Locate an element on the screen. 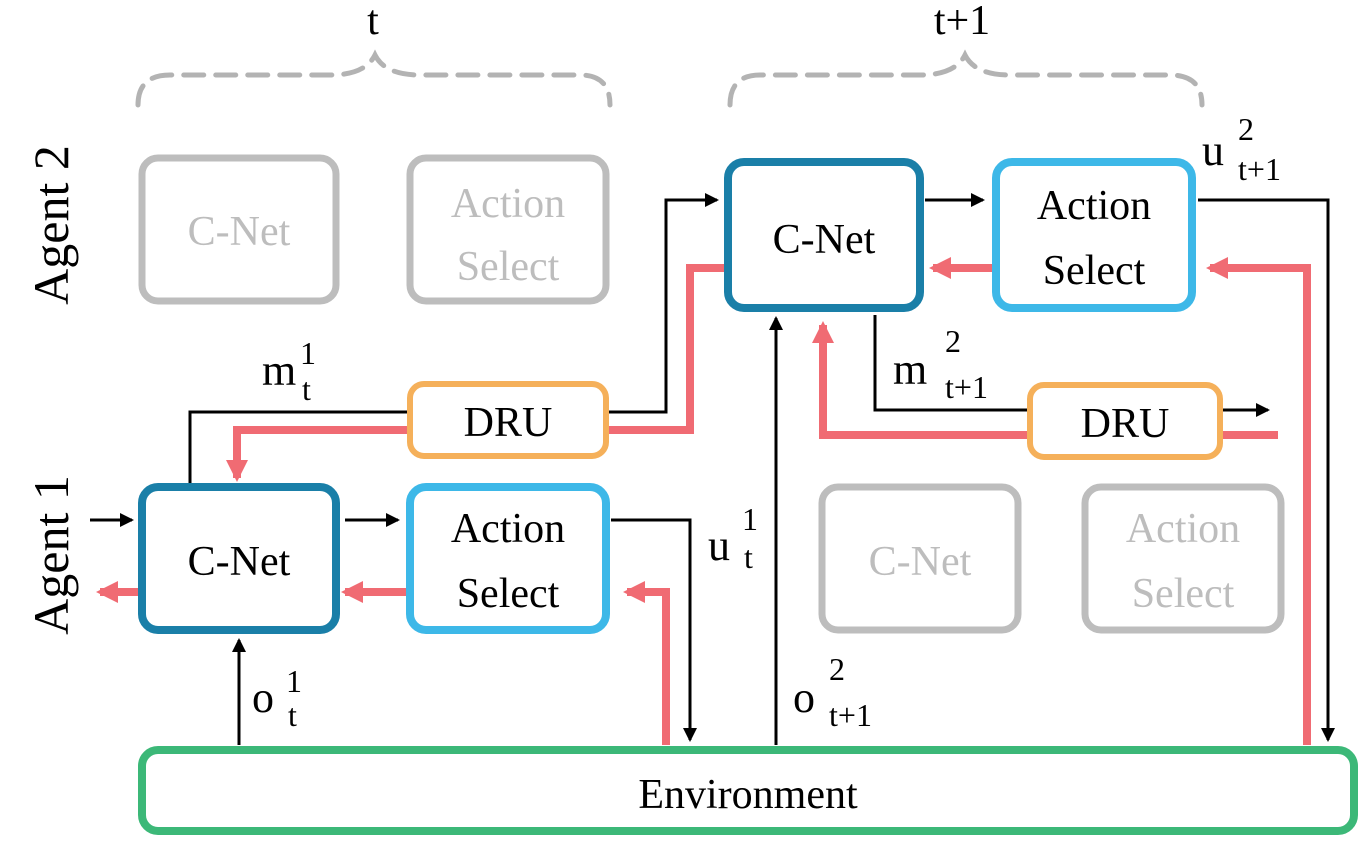 The width and height of the screenshot is (1367, 845). environment-block: Environment is located at coordinates (748, 790).